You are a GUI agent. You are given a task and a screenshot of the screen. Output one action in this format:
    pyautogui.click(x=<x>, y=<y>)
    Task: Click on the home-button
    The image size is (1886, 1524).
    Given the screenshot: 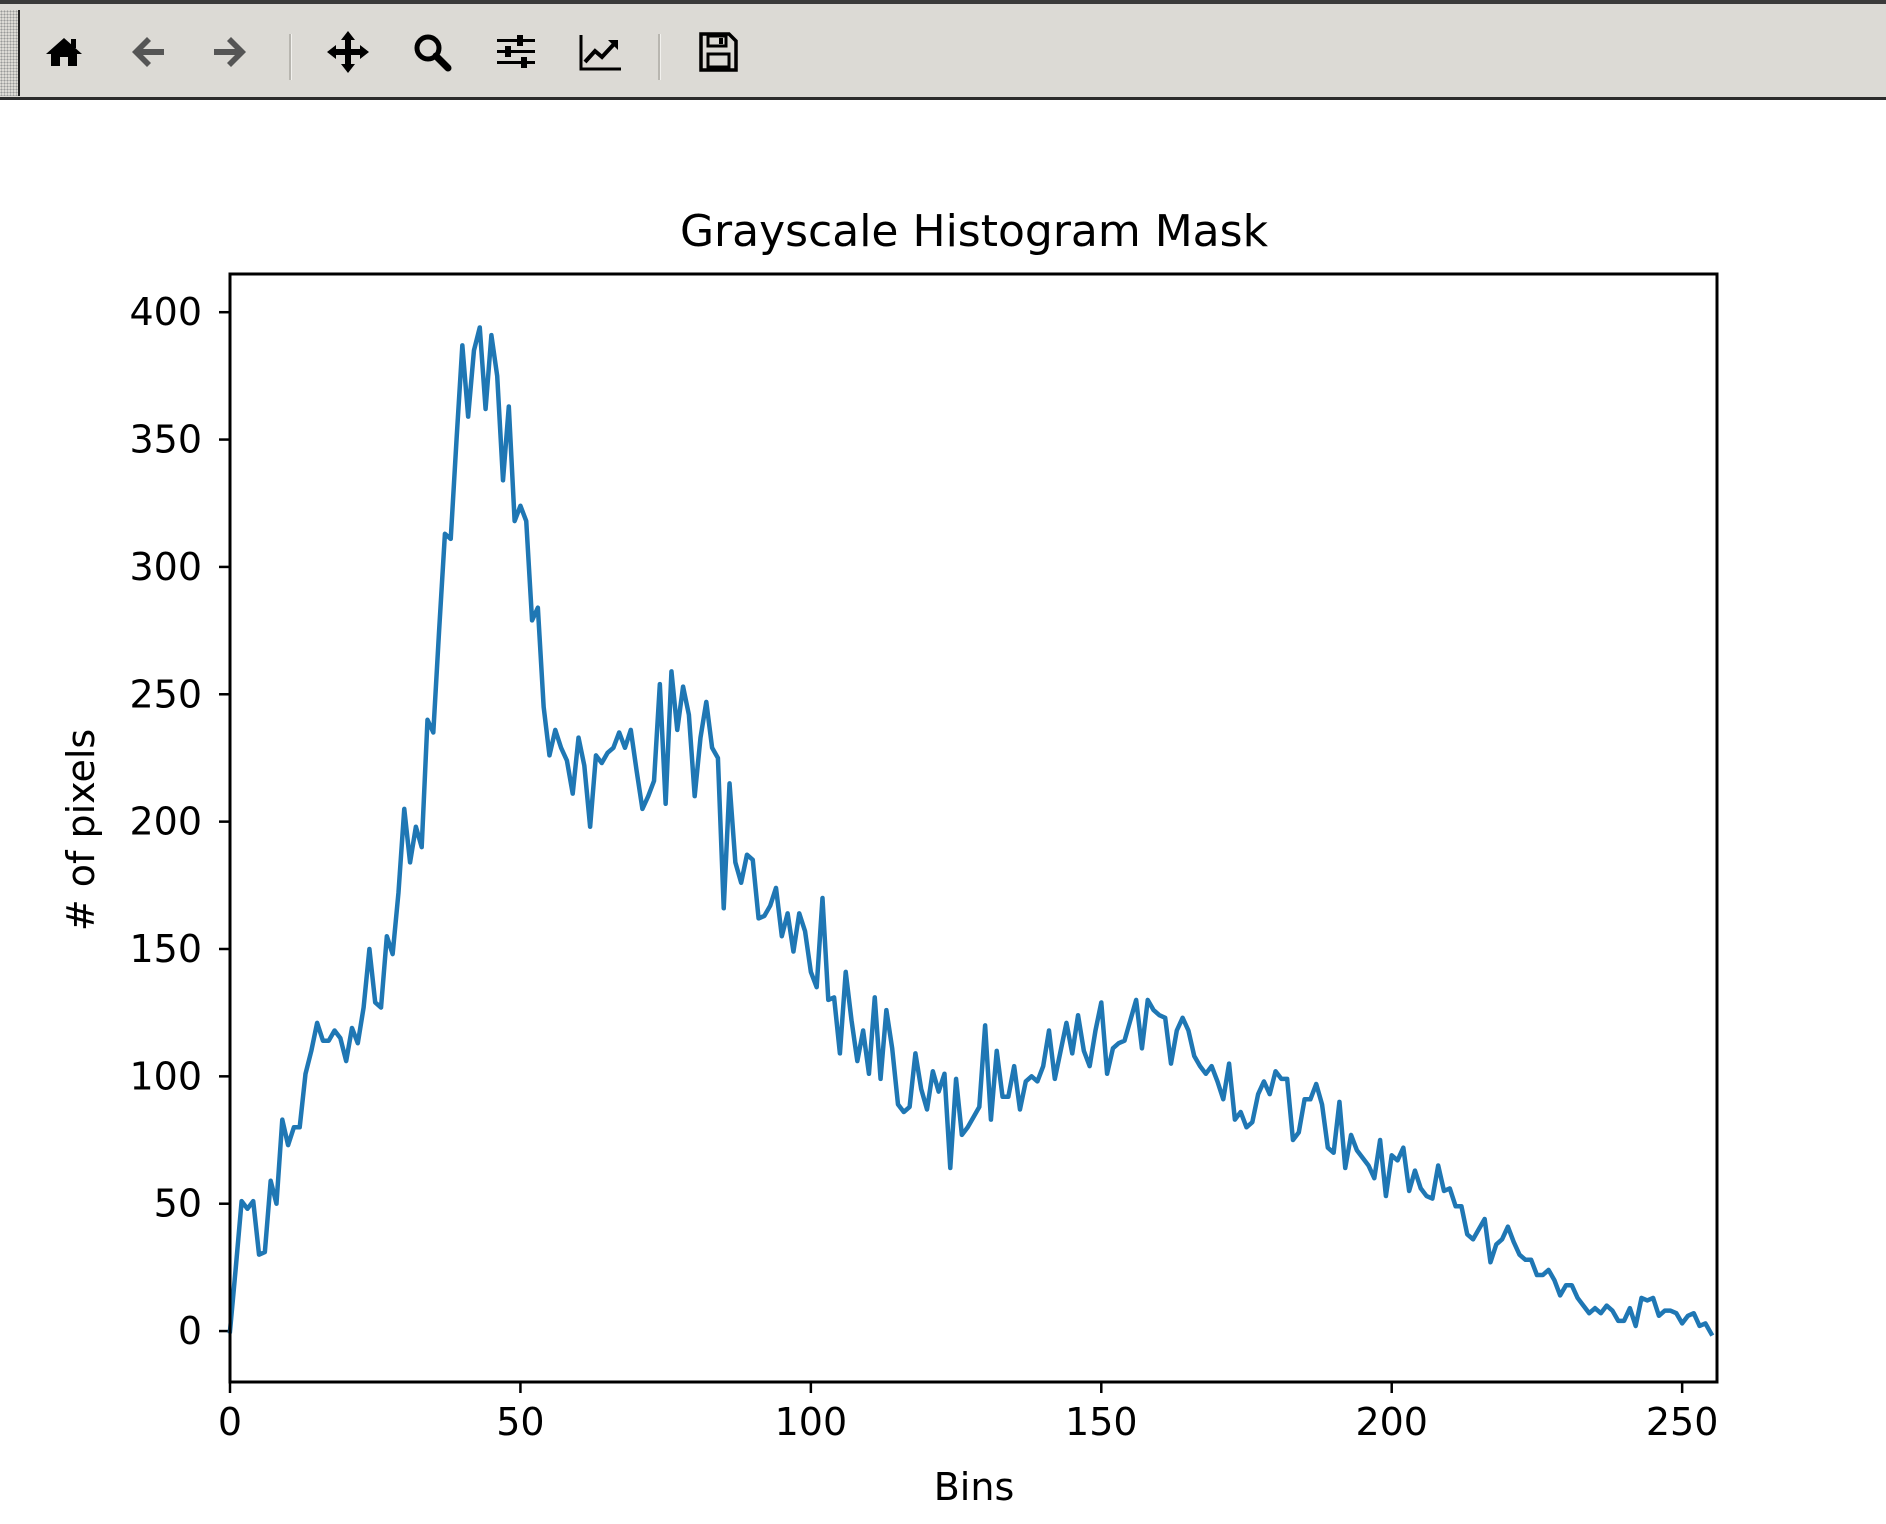 What is the action you would take?
    pyautogui.click(x=64, y=52)
    